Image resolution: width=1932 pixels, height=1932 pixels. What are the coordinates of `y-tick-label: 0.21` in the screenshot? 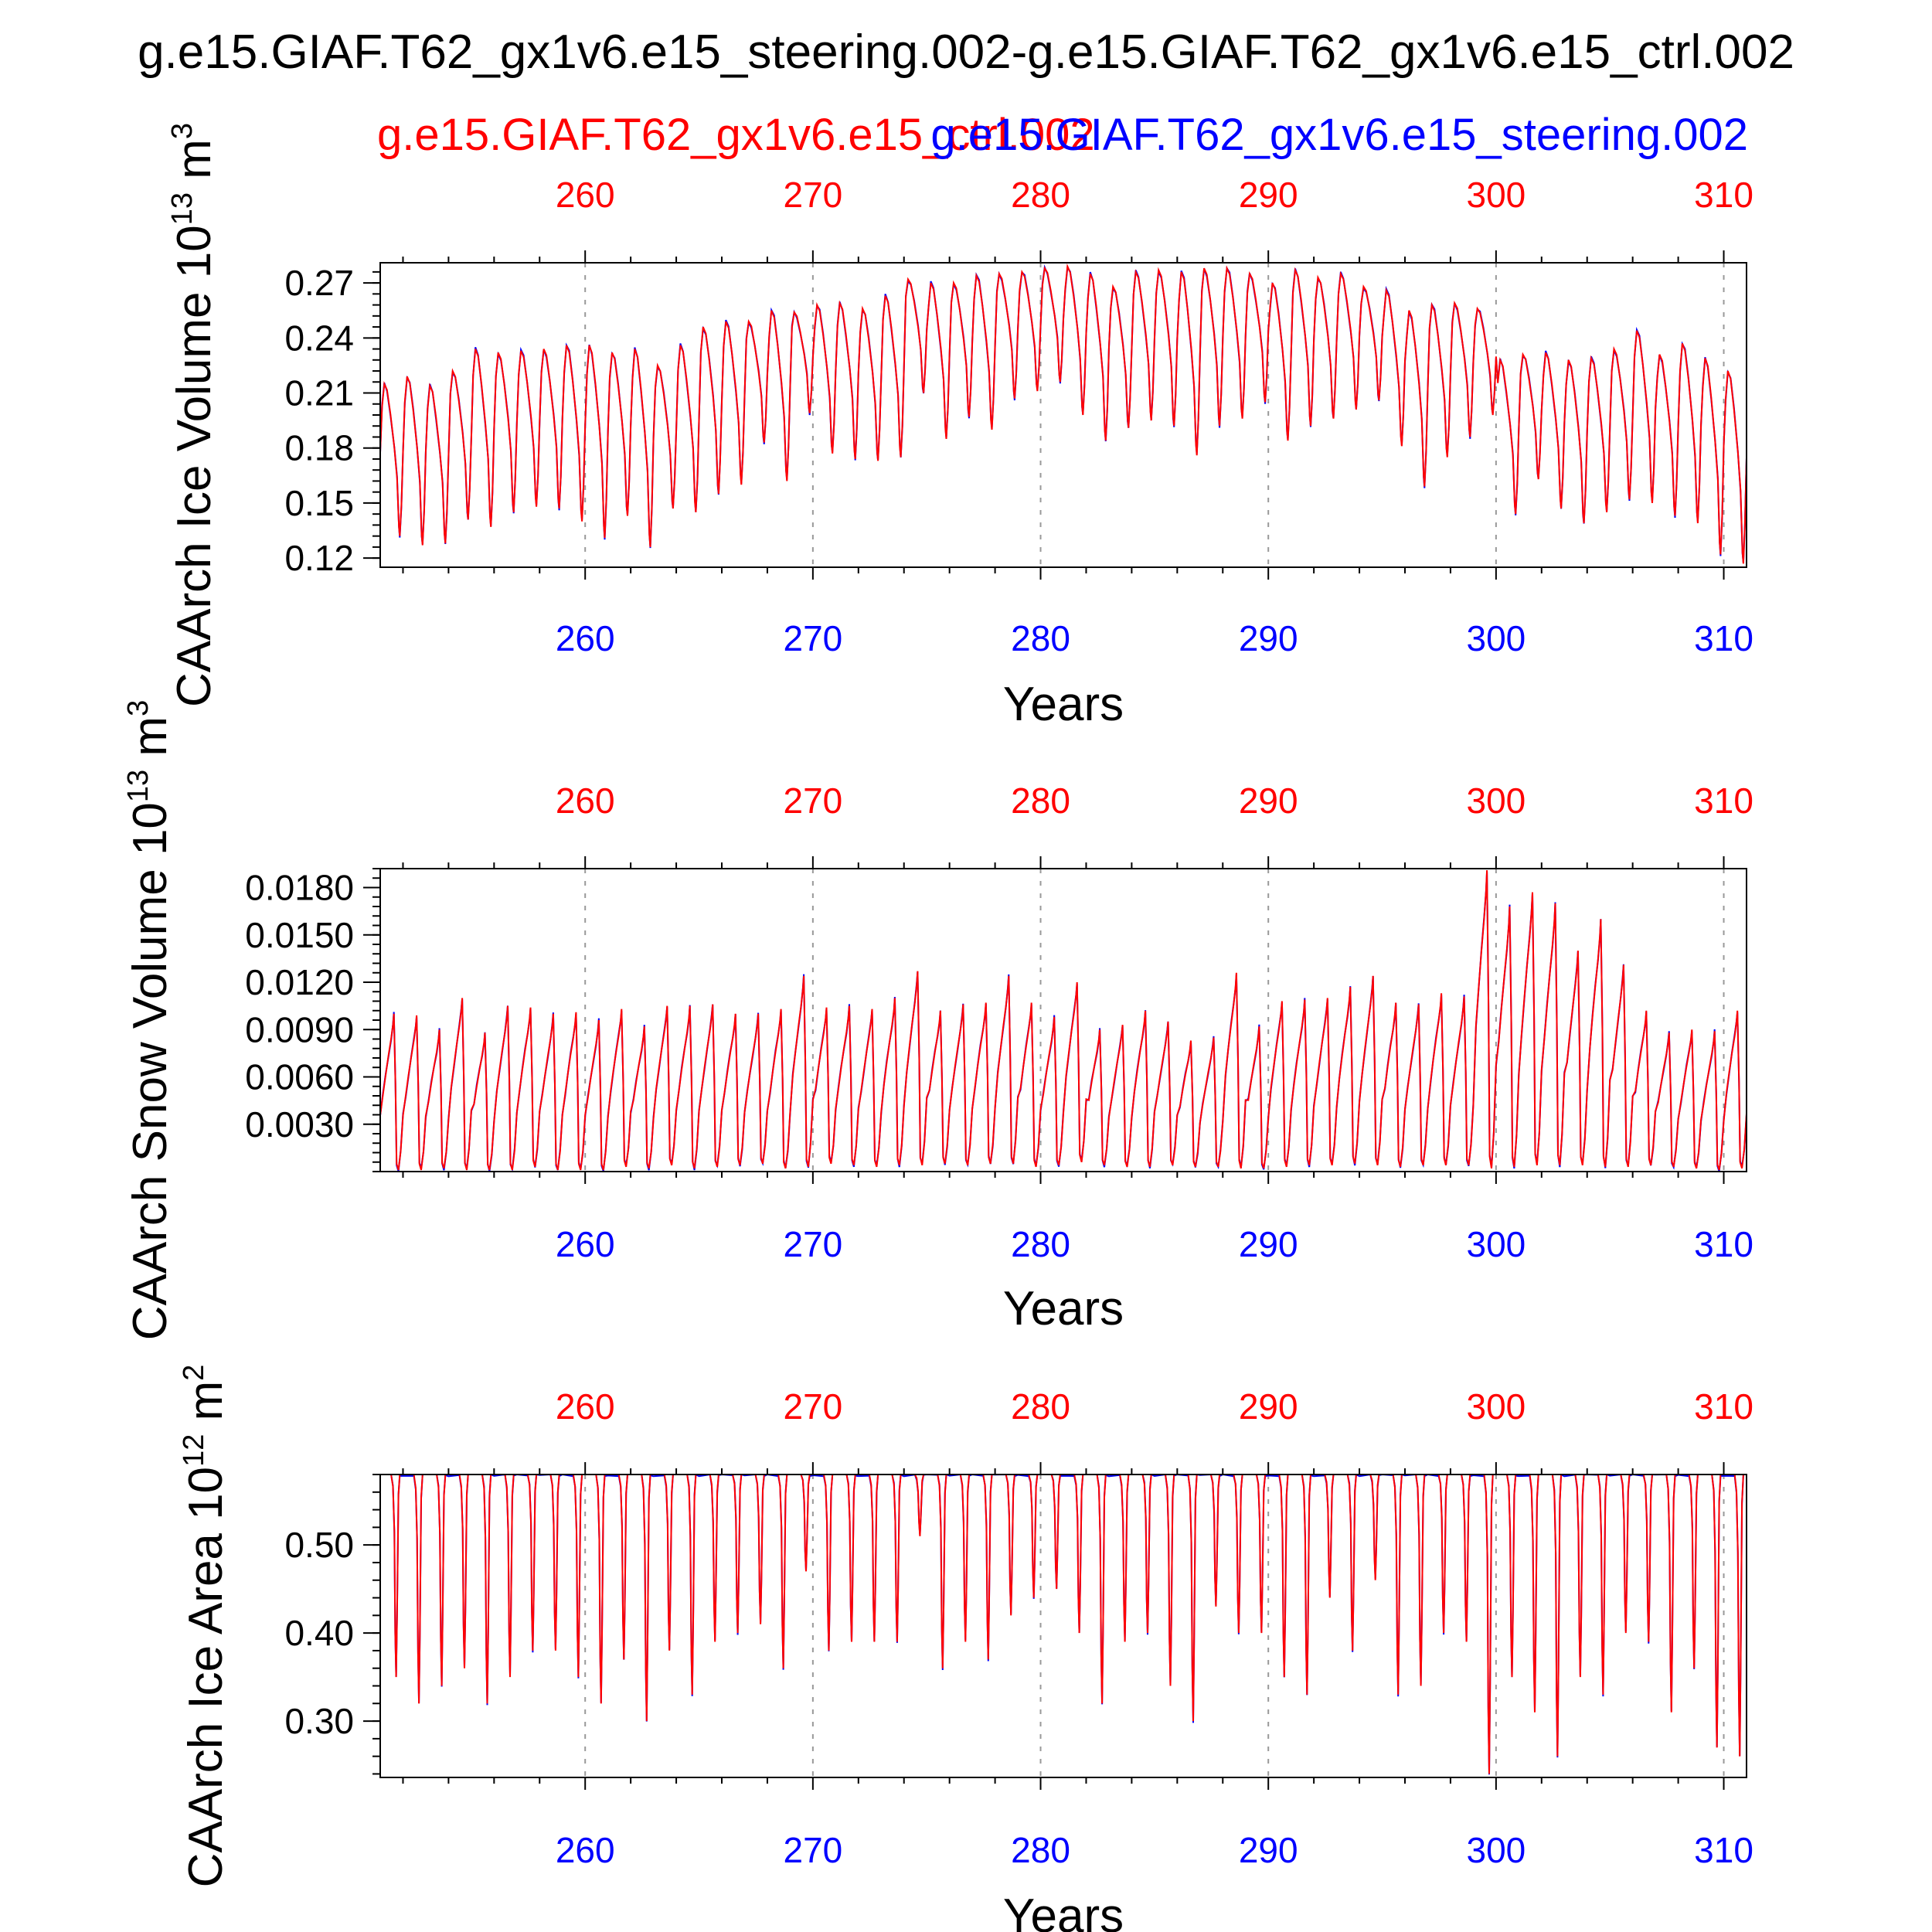 It's located at (319, 393).